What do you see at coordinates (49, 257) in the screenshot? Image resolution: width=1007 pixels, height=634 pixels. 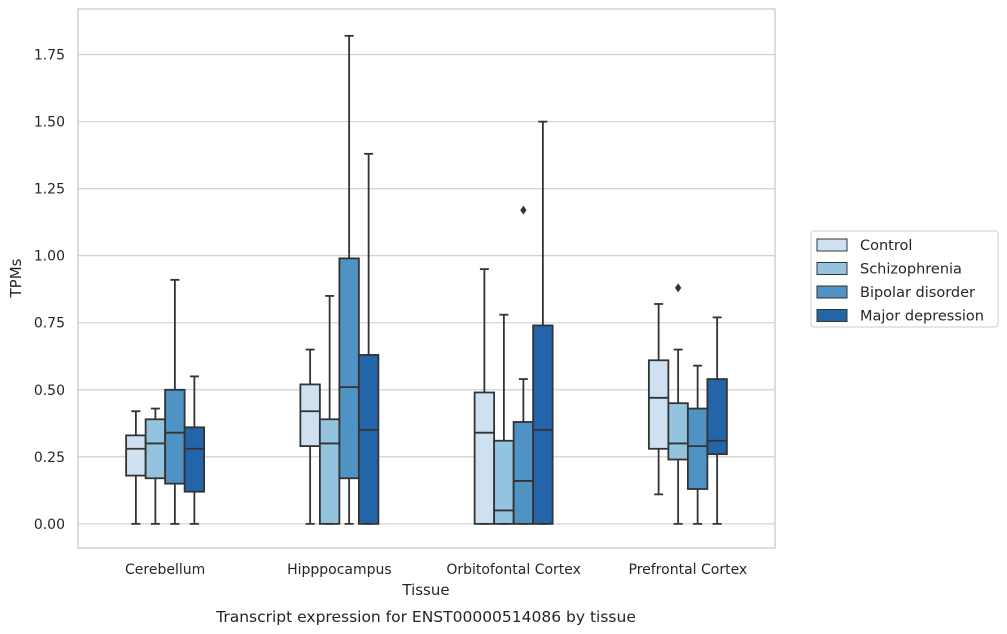 I see `y-tick-label: 1.00` at bounding box center [49, 257].